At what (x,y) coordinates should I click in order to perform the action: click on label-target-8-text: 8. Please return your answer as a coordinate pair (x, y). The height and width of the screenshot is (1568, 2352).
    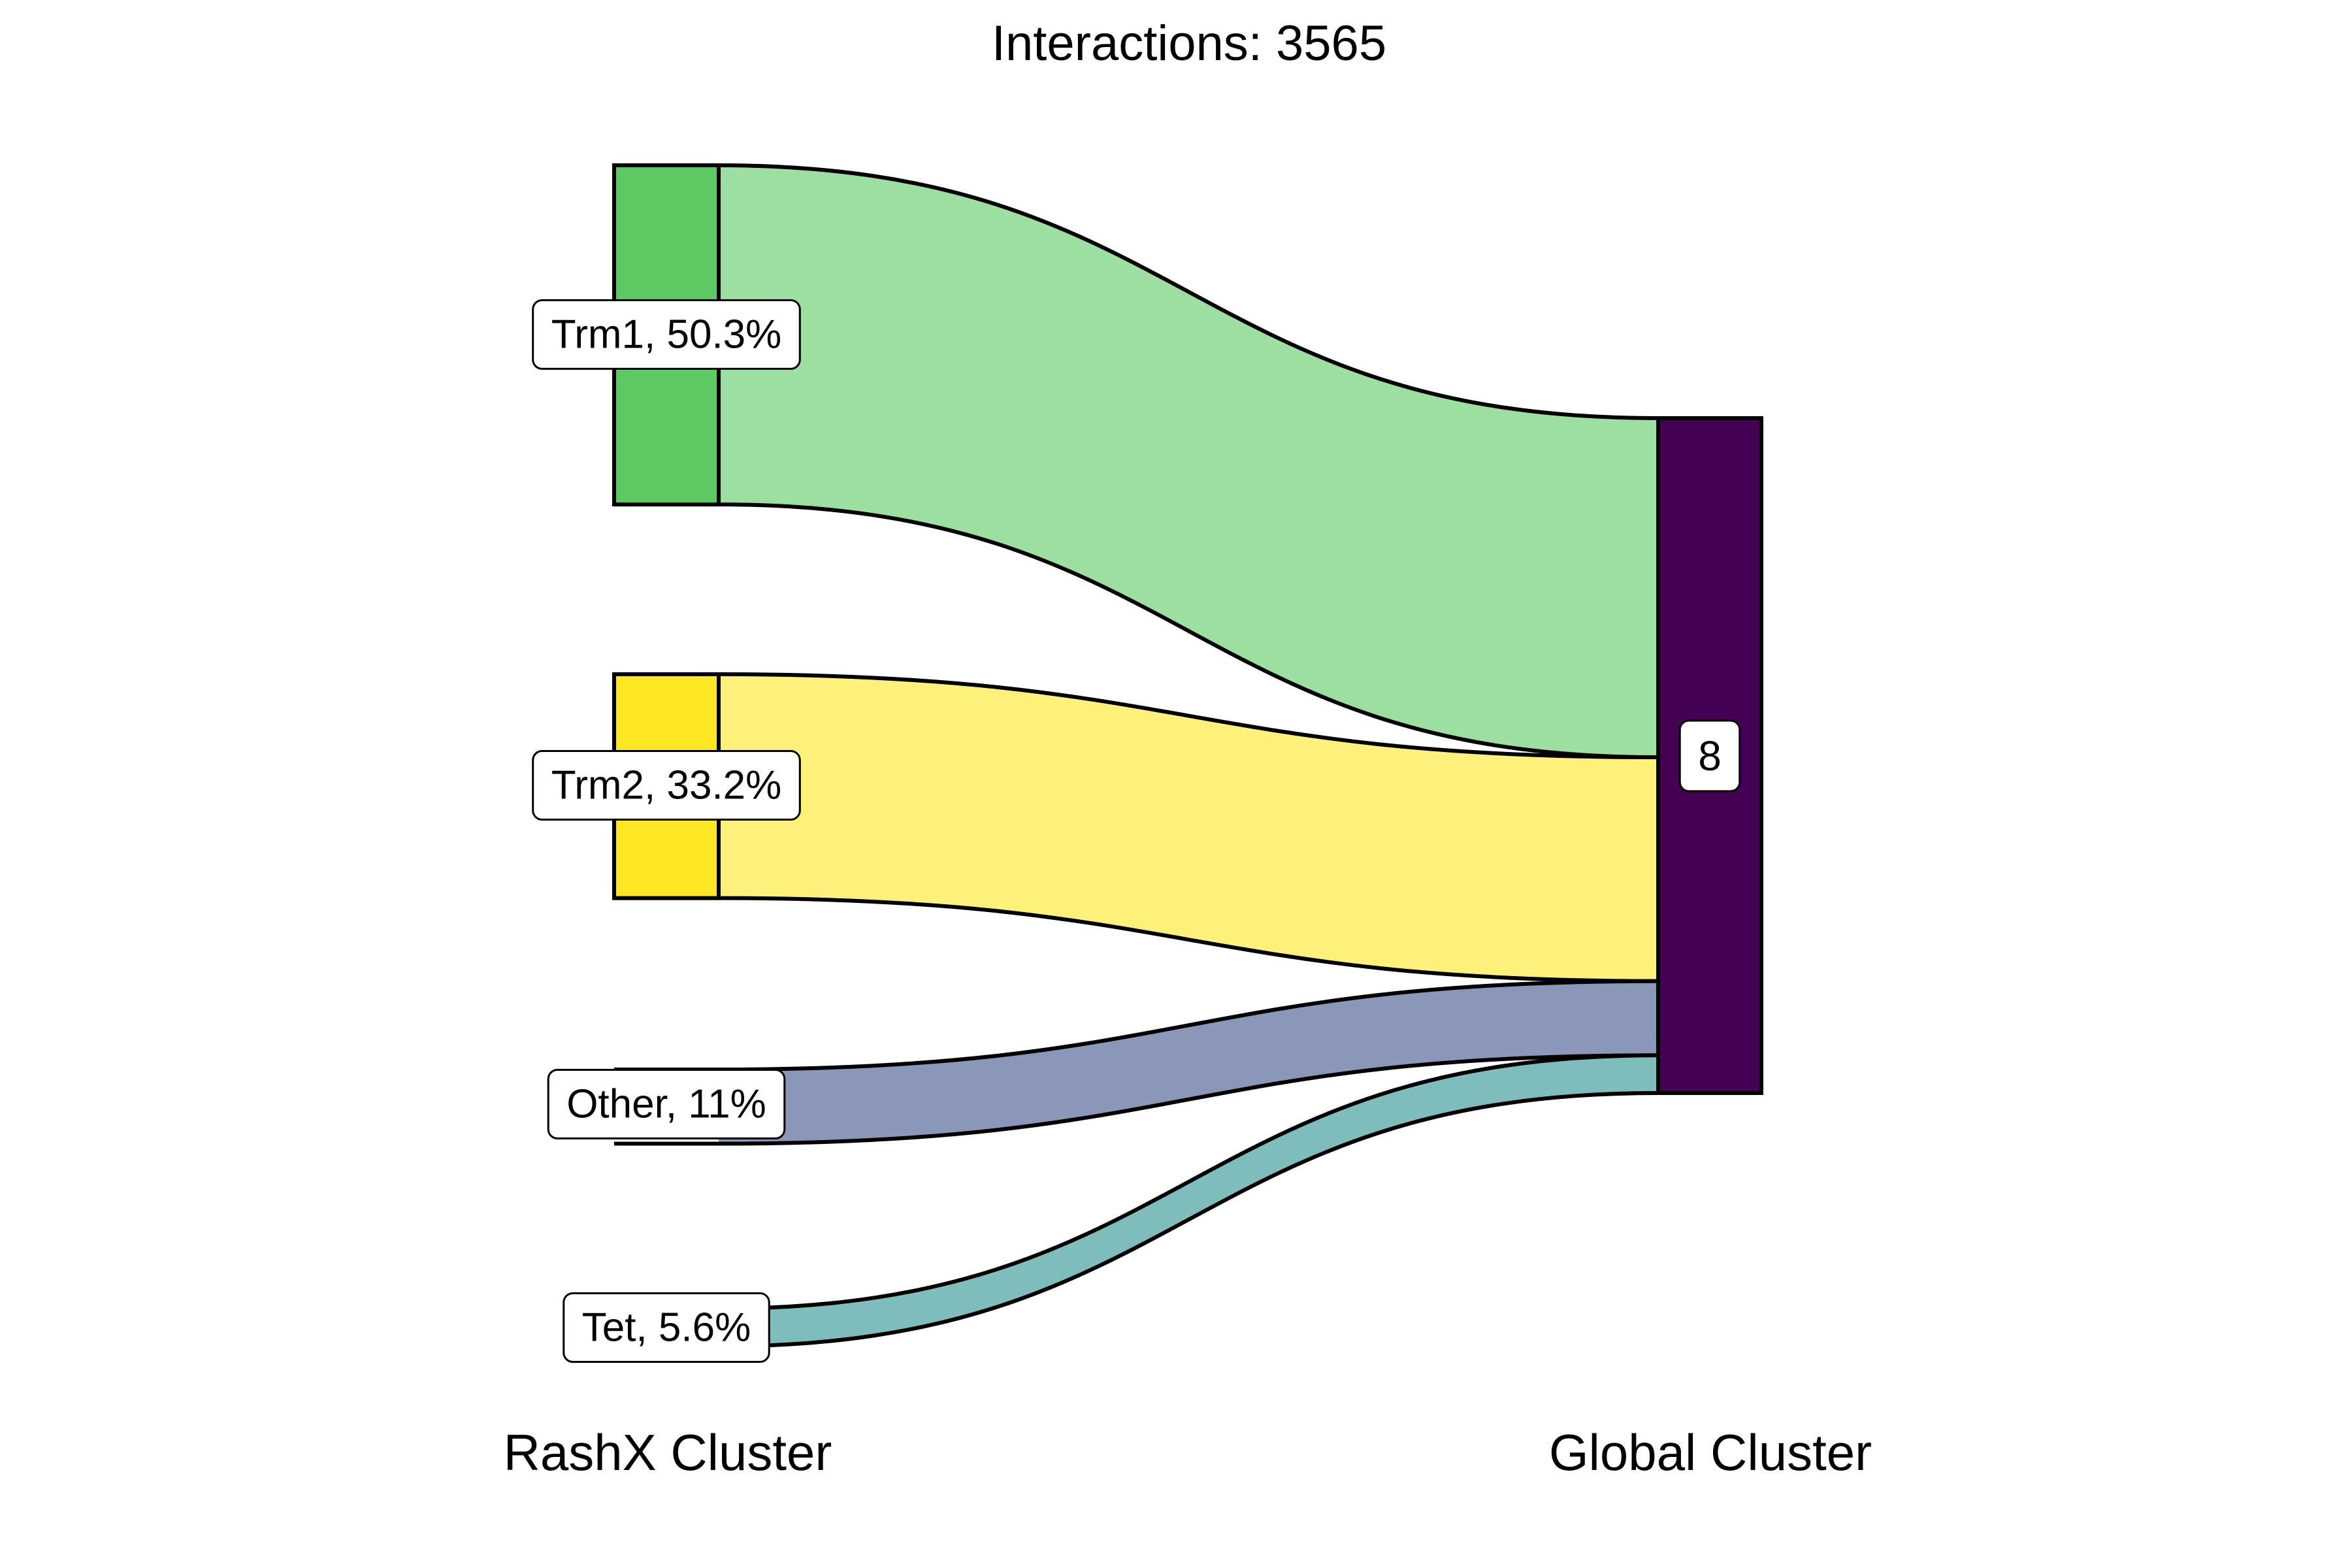
    Looking at the image, I should click on (1710, 755).